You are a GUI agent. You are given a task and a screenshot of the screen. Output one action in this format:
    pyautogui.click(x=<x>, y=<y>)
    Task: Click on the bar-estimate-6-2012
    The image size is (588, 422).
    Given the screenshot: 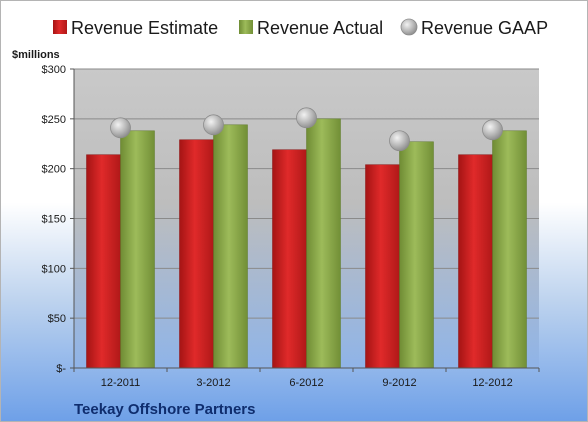 What is the action you would take?
    pyautogui.click(x=289, y=259)
    